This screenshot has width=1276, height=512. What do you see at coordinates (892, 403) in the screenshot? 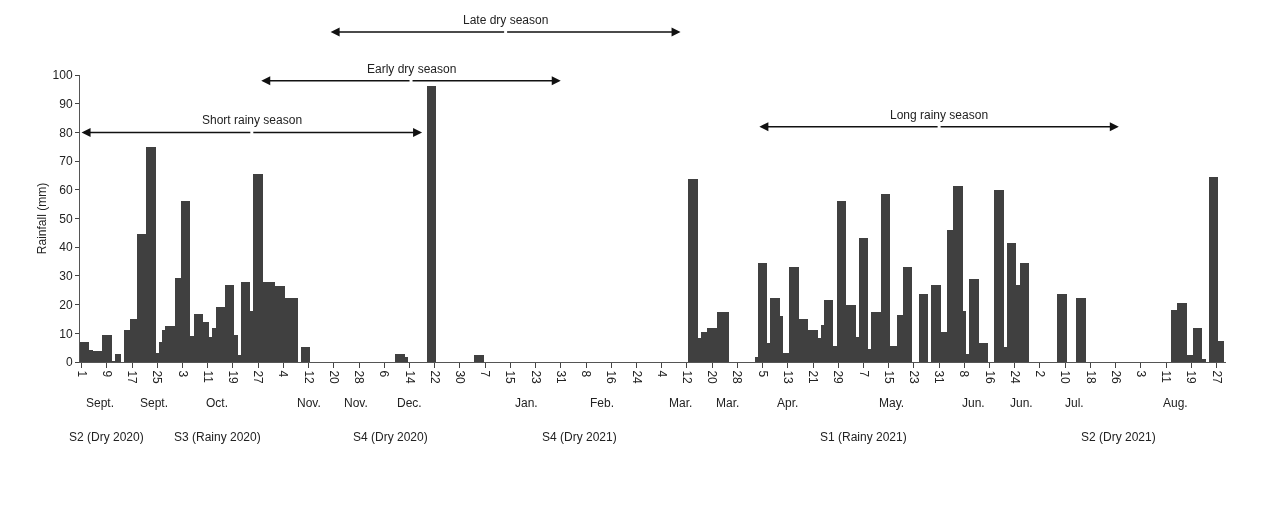
I see `text: May.` at bounding box center [892, 403].